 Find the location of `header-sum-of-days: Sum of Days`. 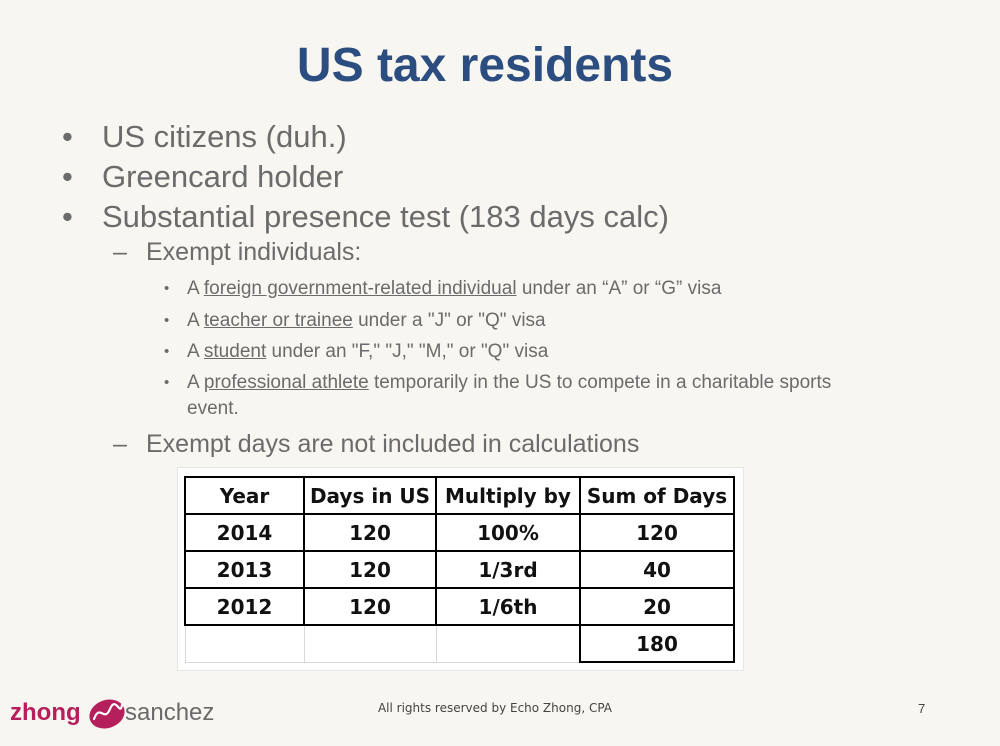

header-sum-of-days: Sum of Days is located at coordinates (657, 495).